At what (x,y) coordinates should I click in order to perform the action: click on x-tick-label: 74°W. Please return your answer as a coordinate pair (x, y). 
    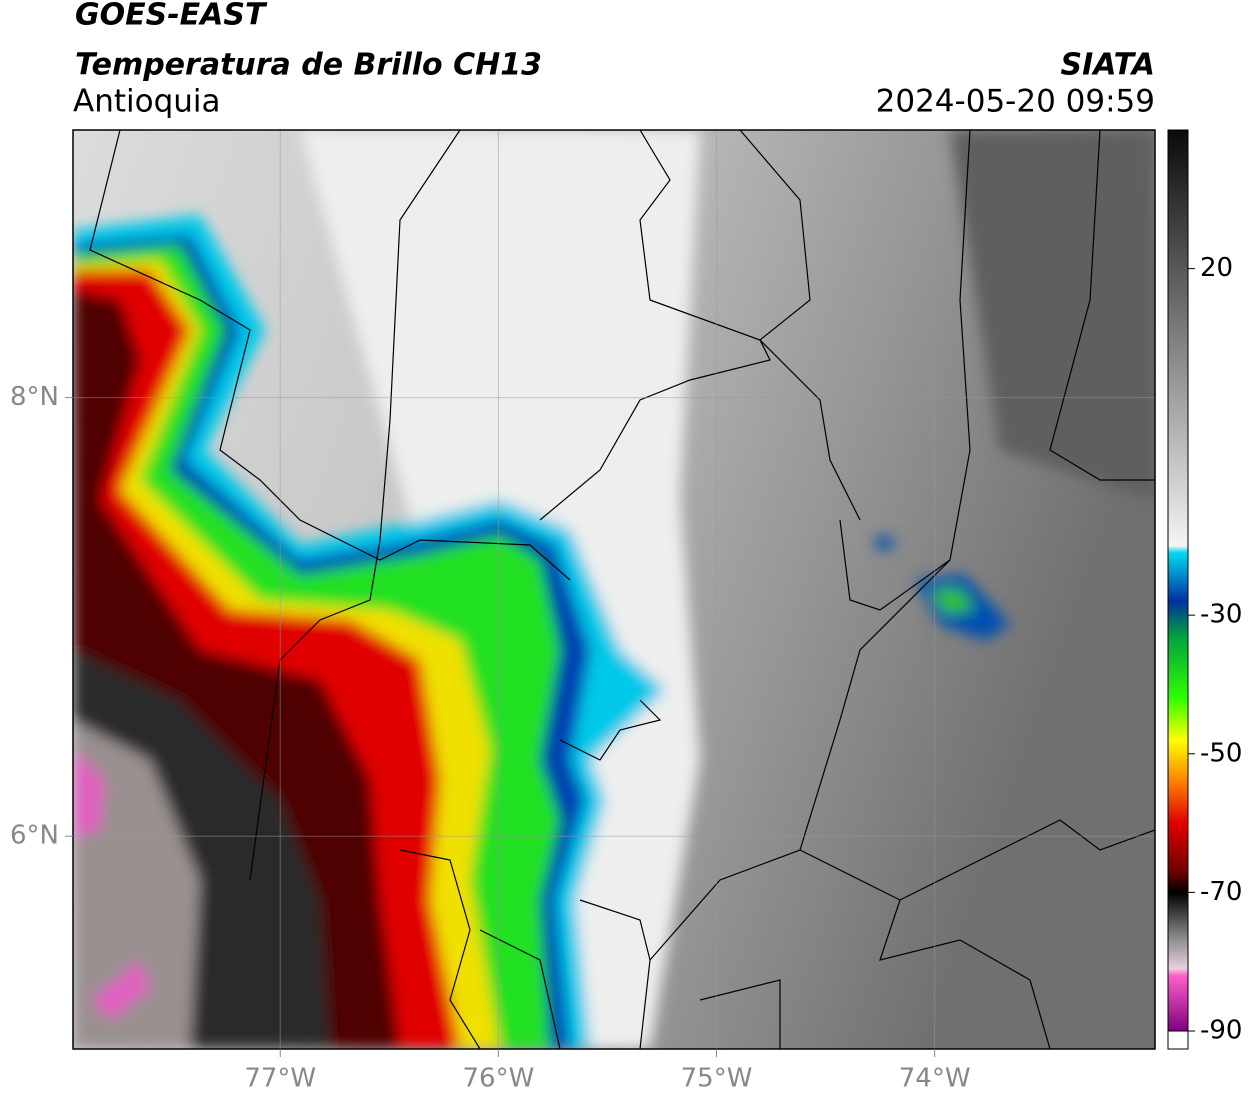
    Looking at the image, I should click on (935, 1079).